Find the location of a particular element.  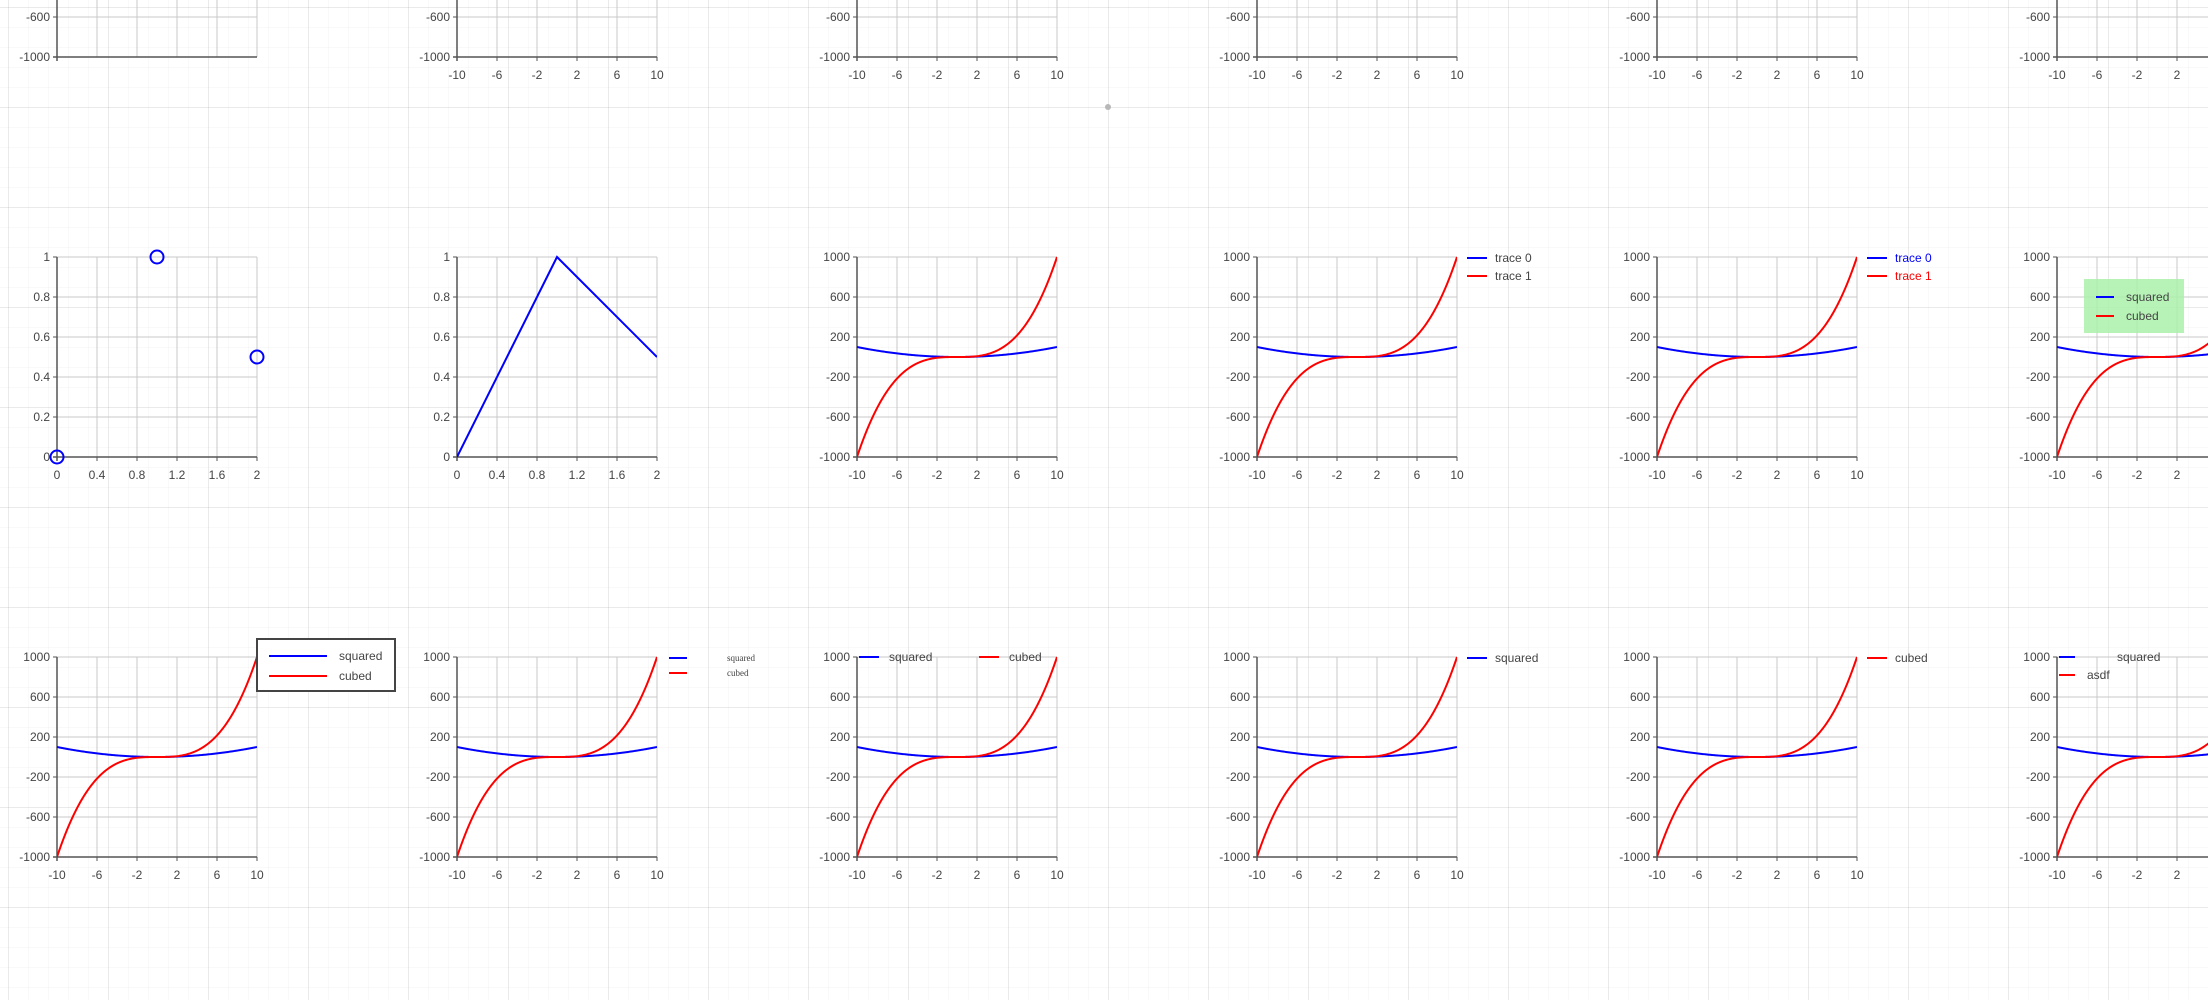

drag-handle is located at coordinates (1108, 107).